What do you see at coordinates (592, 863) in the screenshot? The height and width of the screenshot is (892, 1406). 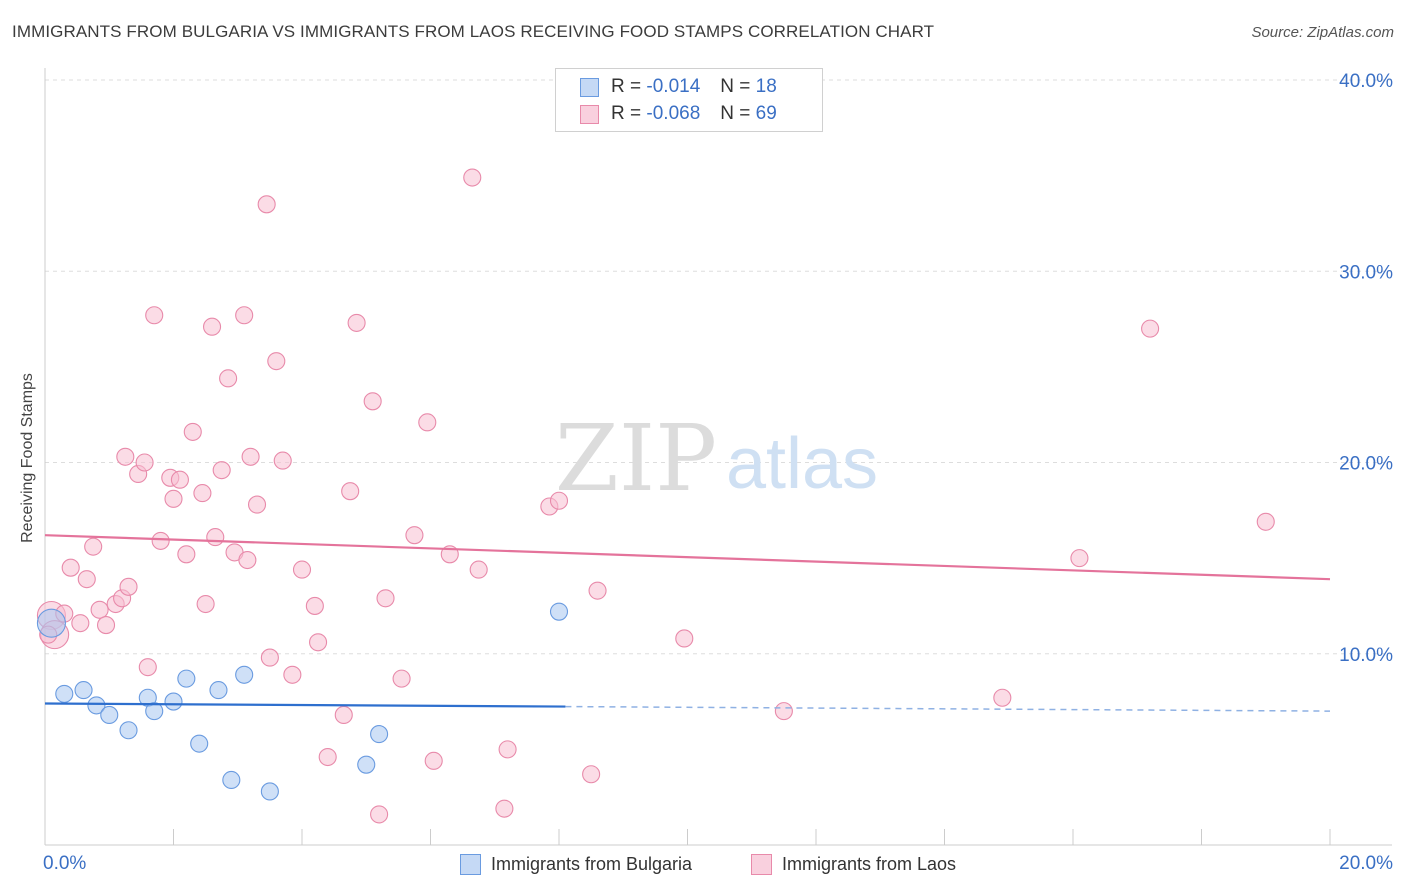 I see `bottom-legend-label-bulgaria: Immigrants from Bulgaria` at bounding box center [592, 863].